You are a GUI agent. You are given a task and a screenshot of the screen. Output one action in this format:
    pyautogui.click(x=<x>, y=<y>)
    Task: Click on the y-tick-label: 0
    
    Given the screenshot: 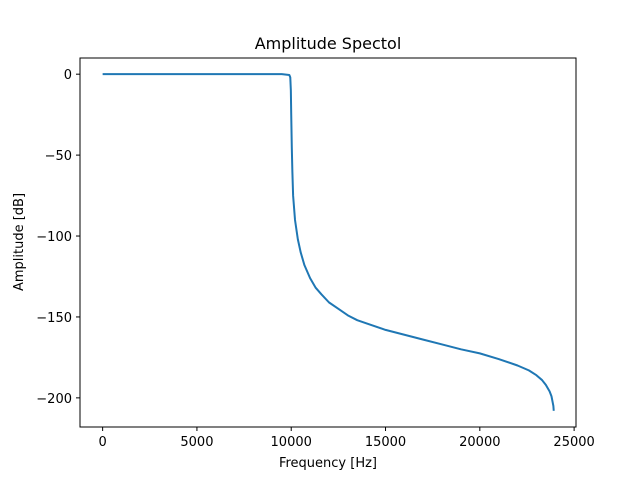 What is the action you would take?
    pyautogui.click(x=68, y=75)
    